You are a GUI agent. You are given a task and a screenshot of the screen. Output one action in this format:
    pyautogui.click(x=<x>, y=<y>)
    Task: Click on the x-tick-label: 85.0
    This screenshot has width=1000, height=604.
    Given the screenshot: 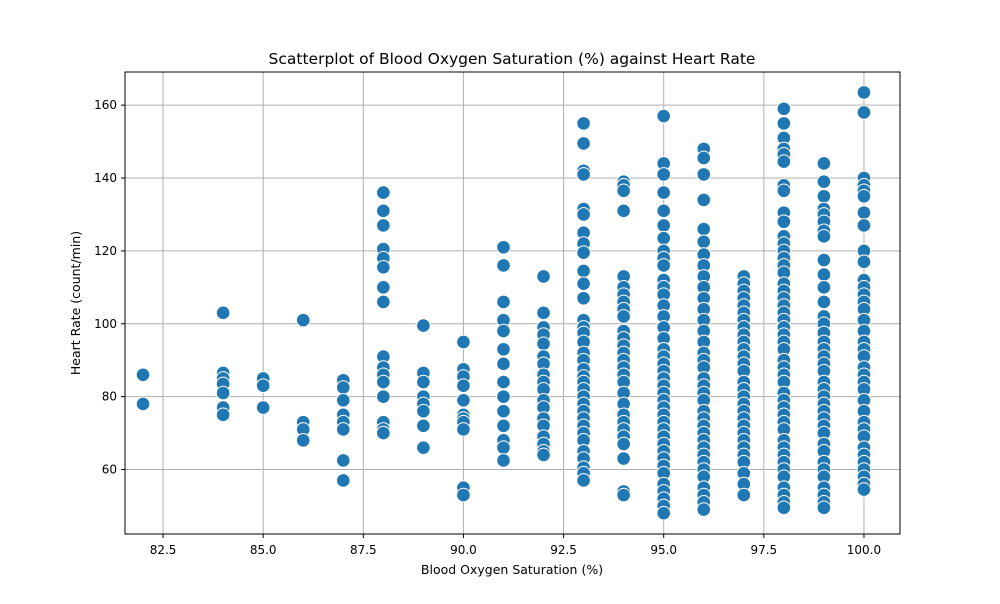 What is the action you would take?
    pyautogui.click(x=263, y=550)
    